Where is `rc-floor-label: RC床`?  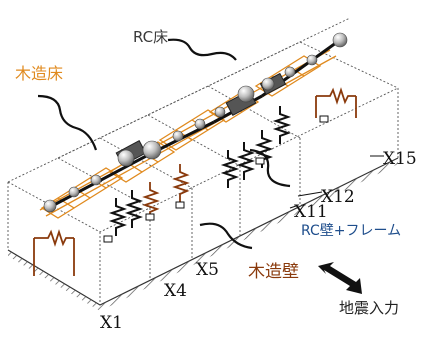
rc-floor-label: RC床 is located at coordinates (151, 37).